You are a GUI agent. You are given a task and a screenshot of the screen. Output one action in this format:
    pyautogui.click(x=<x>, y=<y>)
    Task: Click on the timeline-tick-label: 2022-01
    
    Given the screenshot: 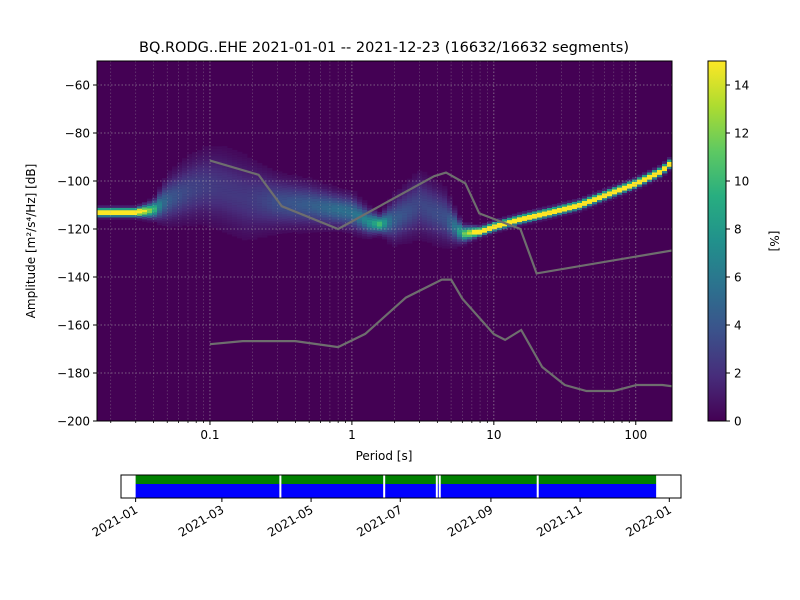 What is the action you would take?
    pyautogui.click(x=648, y=520)
    